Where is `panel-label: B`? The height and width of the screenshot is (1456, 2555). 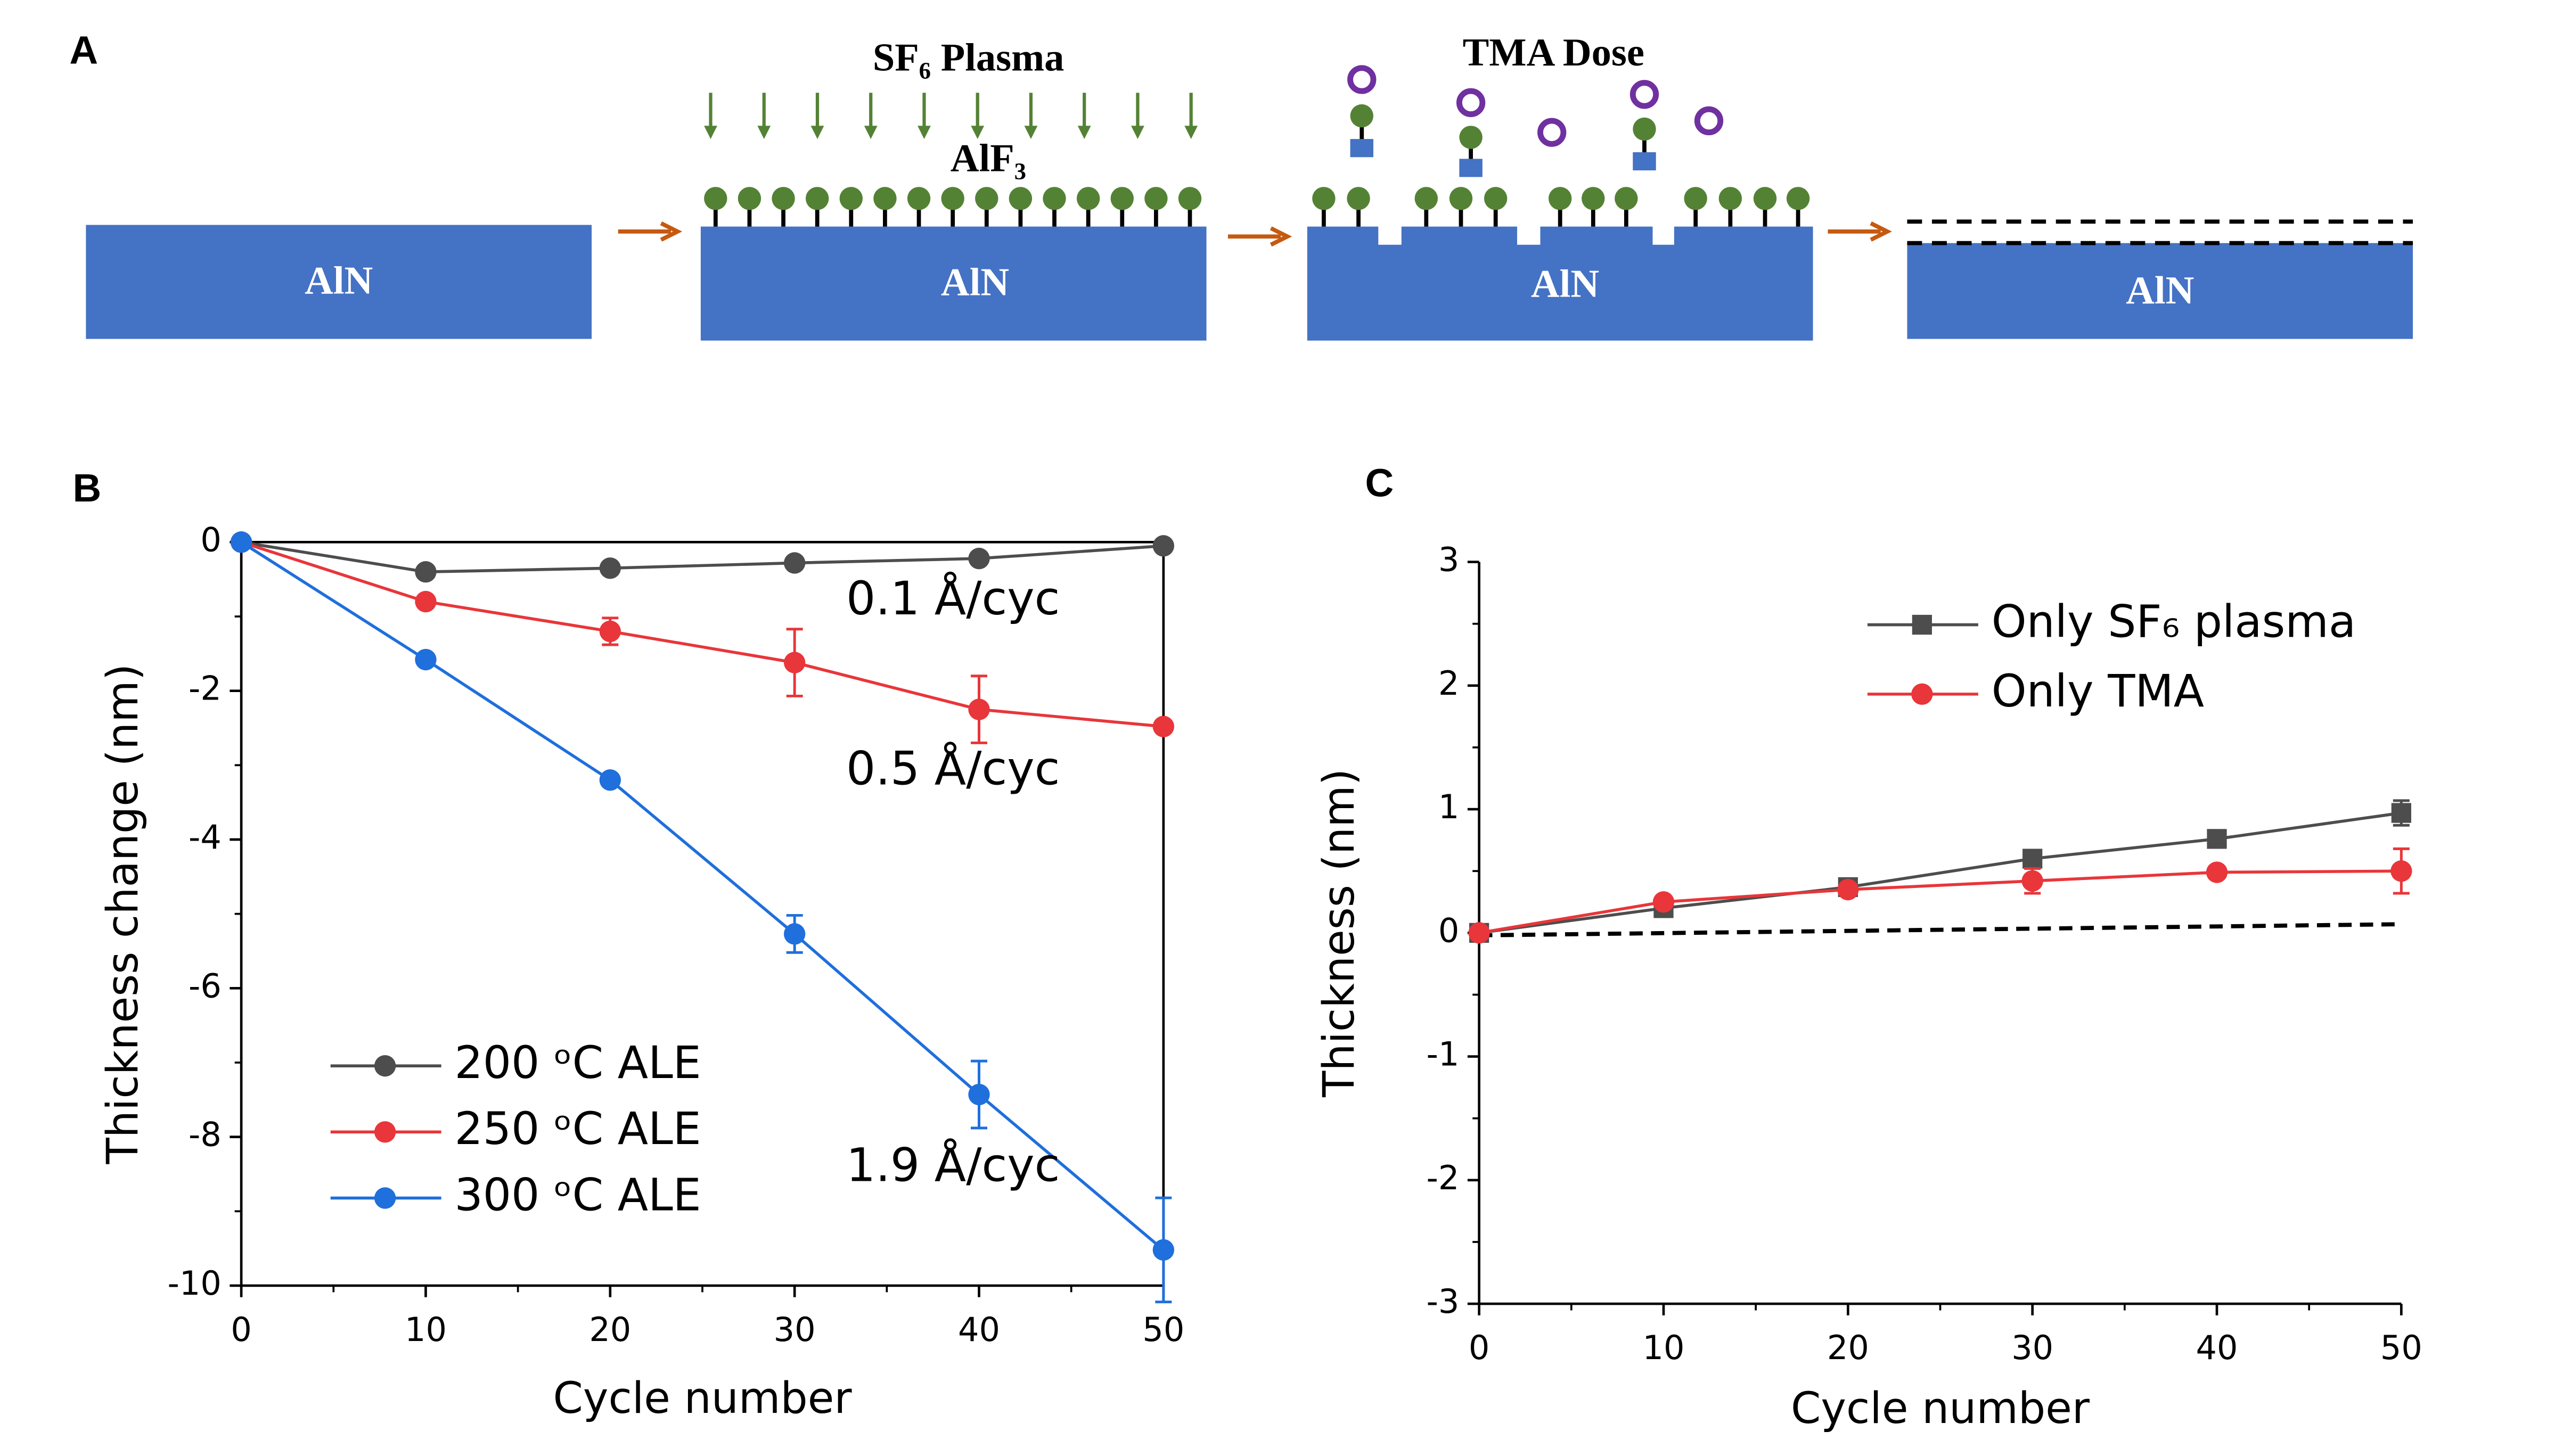
panel-label: B is located at coordinates (87, 488).